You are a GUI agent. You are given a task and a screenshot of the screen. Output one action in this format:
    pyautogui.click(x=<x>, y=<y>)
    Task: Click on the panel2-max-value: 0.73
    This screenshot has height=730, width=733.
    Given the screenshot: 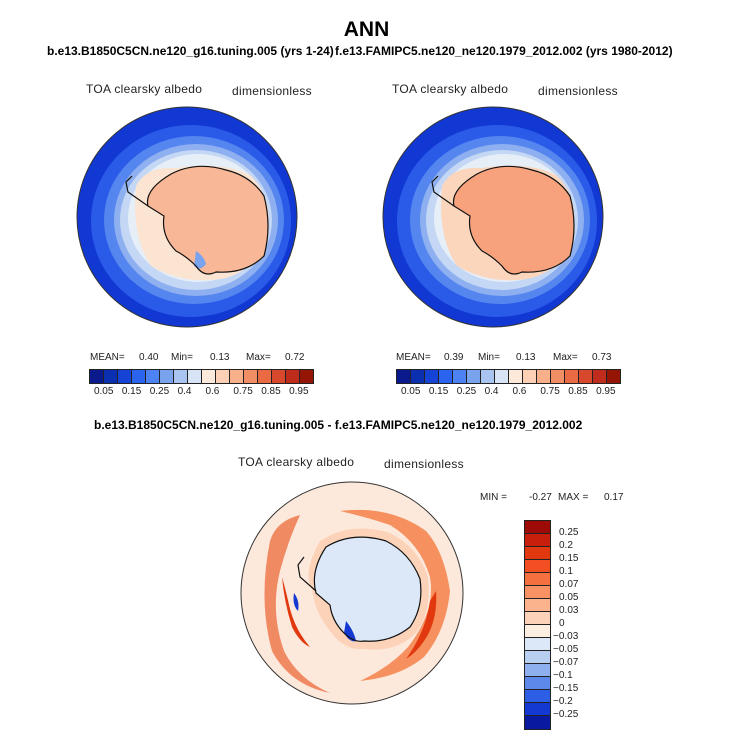 What is the action you would take?
    pyautogui.click(x=602, y=357)
    